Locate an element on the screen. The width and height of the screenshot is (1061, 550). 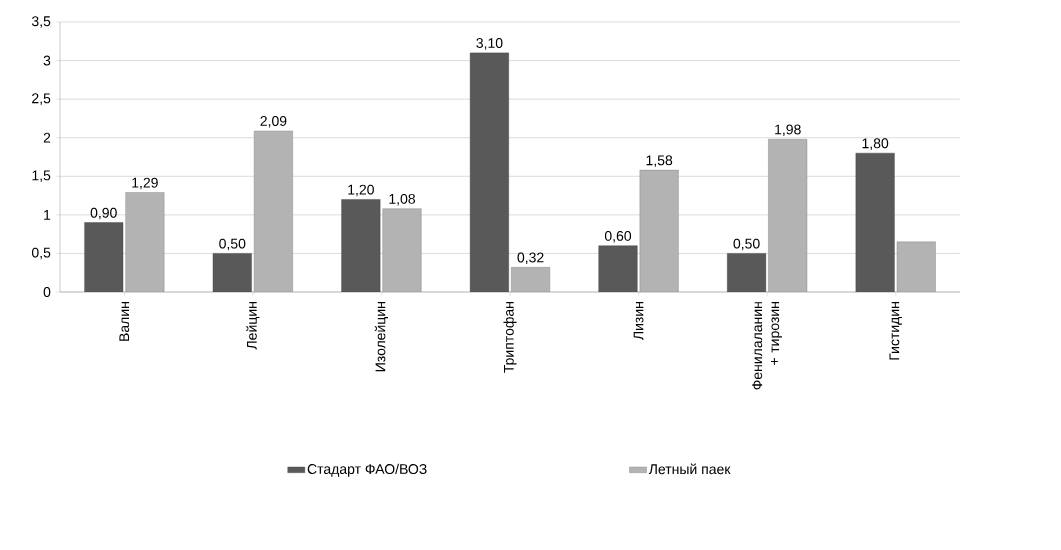
x-tick-label: Лейцин is located at coordinates (253, 326).